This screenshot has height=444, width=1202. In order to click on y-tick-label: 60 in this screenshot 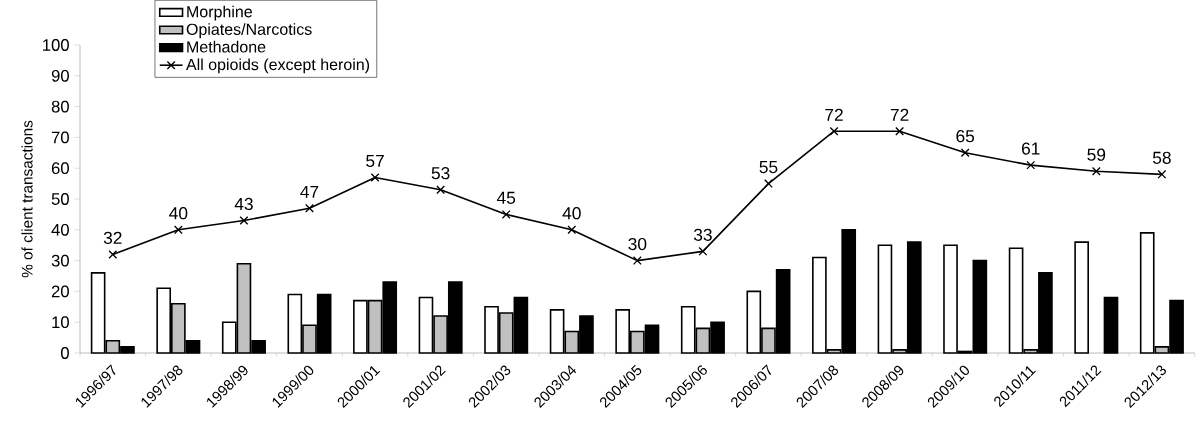, I will do `click(60, 168)`.